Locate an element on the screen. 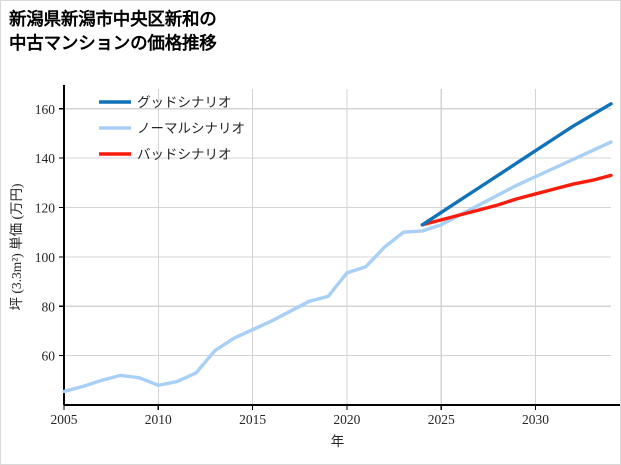  x-tick-label: 2030 is located at coordinates (535, 419).